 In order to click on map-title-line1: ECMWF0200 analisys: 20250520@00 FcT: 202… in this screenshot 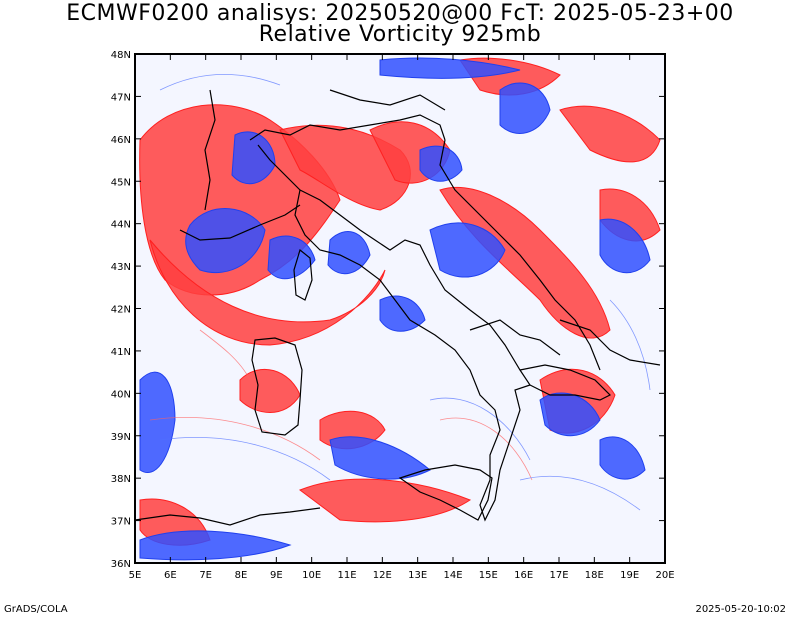, I will do `click(400, 13)`.